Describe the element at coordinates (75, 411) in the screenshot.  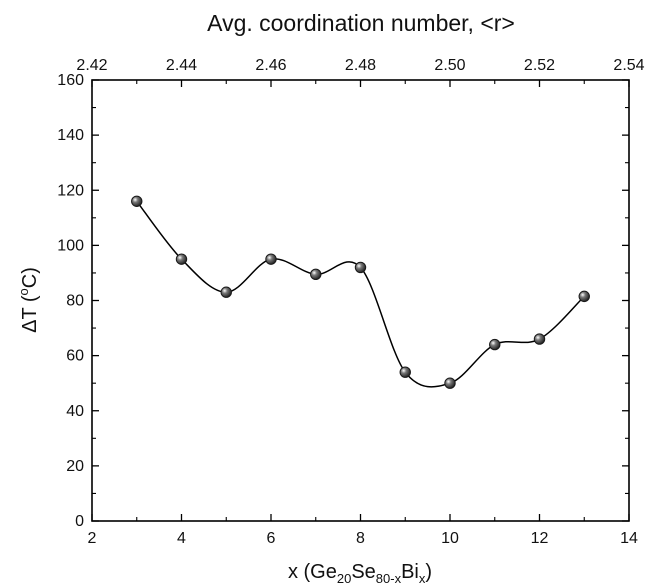
I see `y-tick-label: 40` at that location.